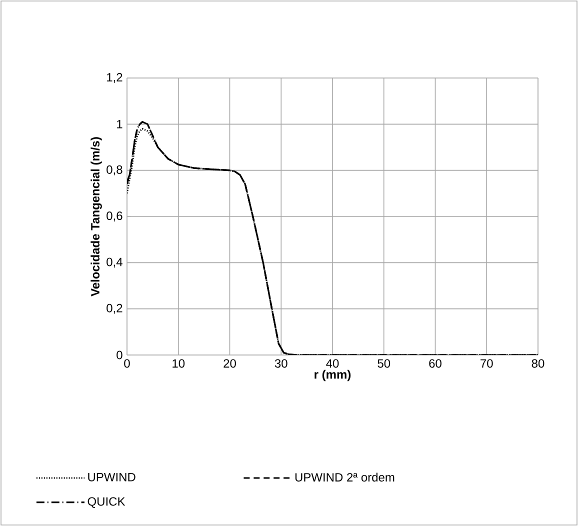 The width and height of the screenshot is (578, 526). Describe the element at coordinates (112, 477) in the screenshot. I see `legend-label: UPWIND` at that location.